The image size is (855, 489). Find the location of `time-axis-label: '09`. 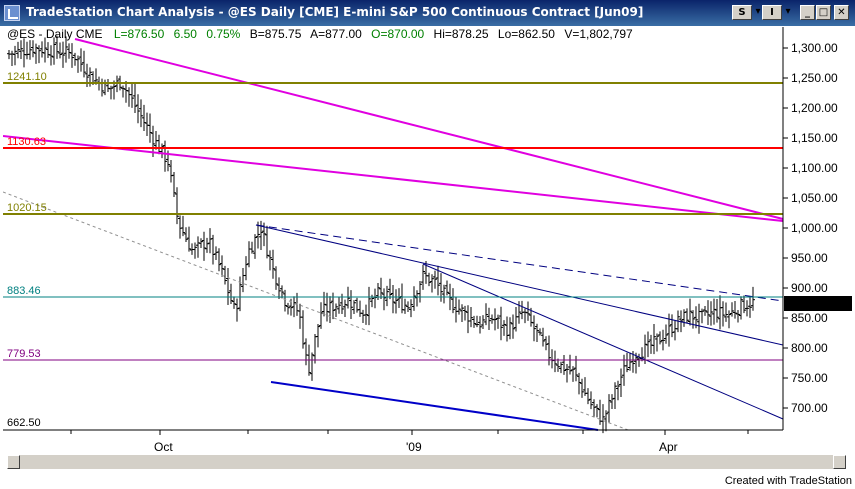

time-axis-label: '09 is located at coordinates (414, 447).